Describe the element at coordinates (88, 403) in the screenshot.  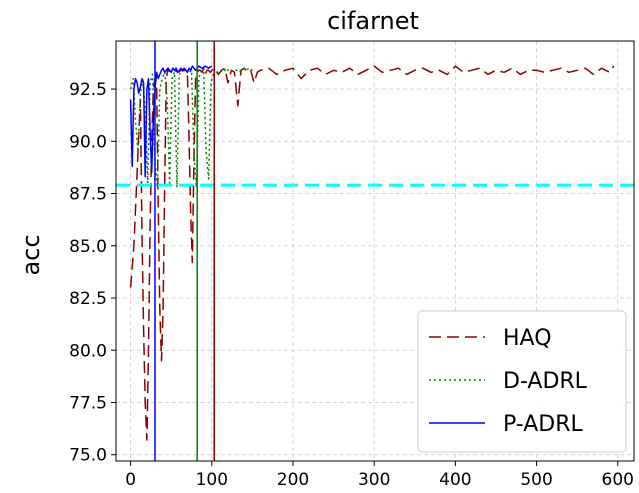
I see `y-tick-label: 77.5` at that location.